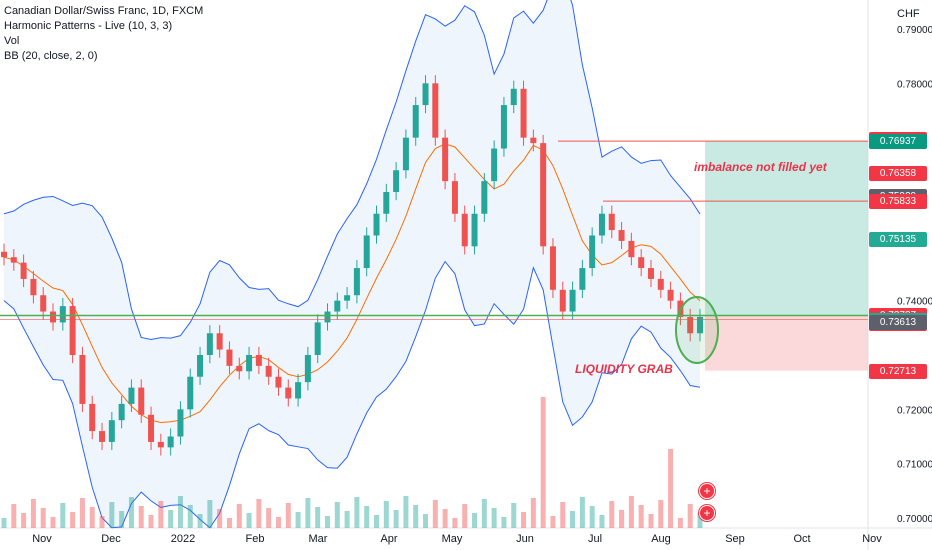 The width and height of the screenshot is (932, 550). Describe the element at coordinates (104, 11) in the screenshot. I see `symbol-title: Canadian Dollar/Swiss Franc, 1D, FXCM` at that location.